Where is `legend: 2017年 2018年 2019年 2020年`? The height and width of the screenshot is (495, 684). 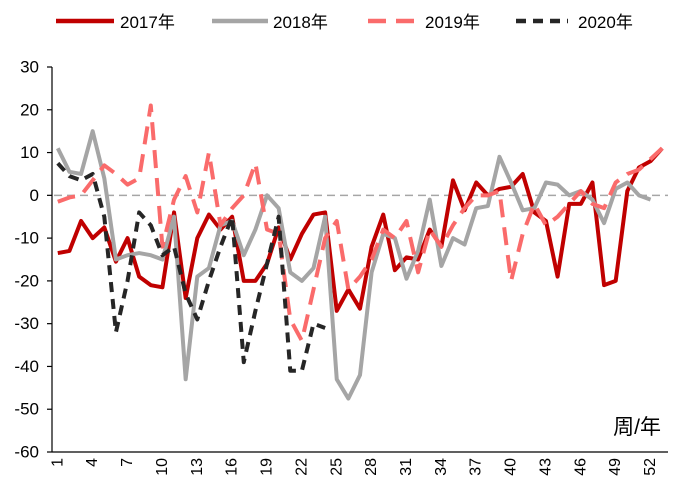
legend: 2017年 2018年 2019年 2020年 is located at coordinates (344, 22).